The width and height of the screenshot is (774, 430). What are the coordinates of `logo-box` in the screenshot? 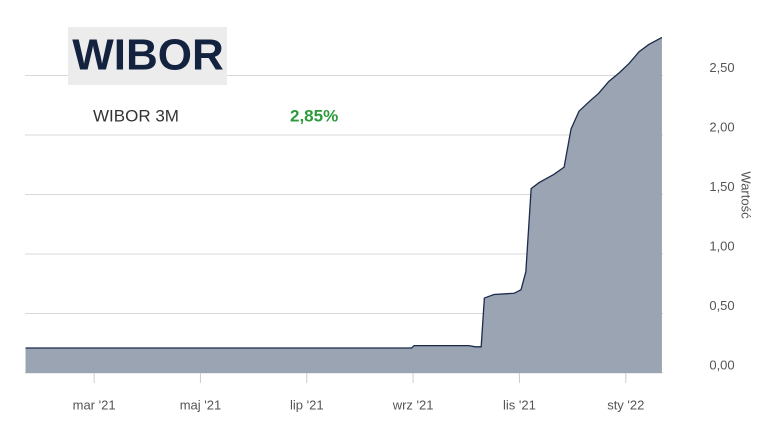 It's located at (147, 56).